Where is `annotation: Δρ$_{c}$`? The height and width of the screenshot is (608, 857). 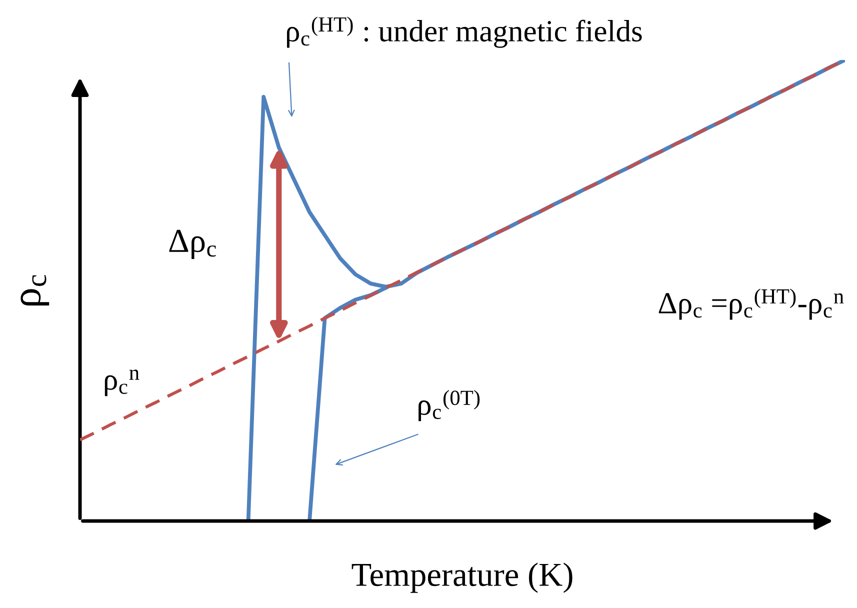
annotation: Δρ$_{c}$ is located at coordinates (192, 244).